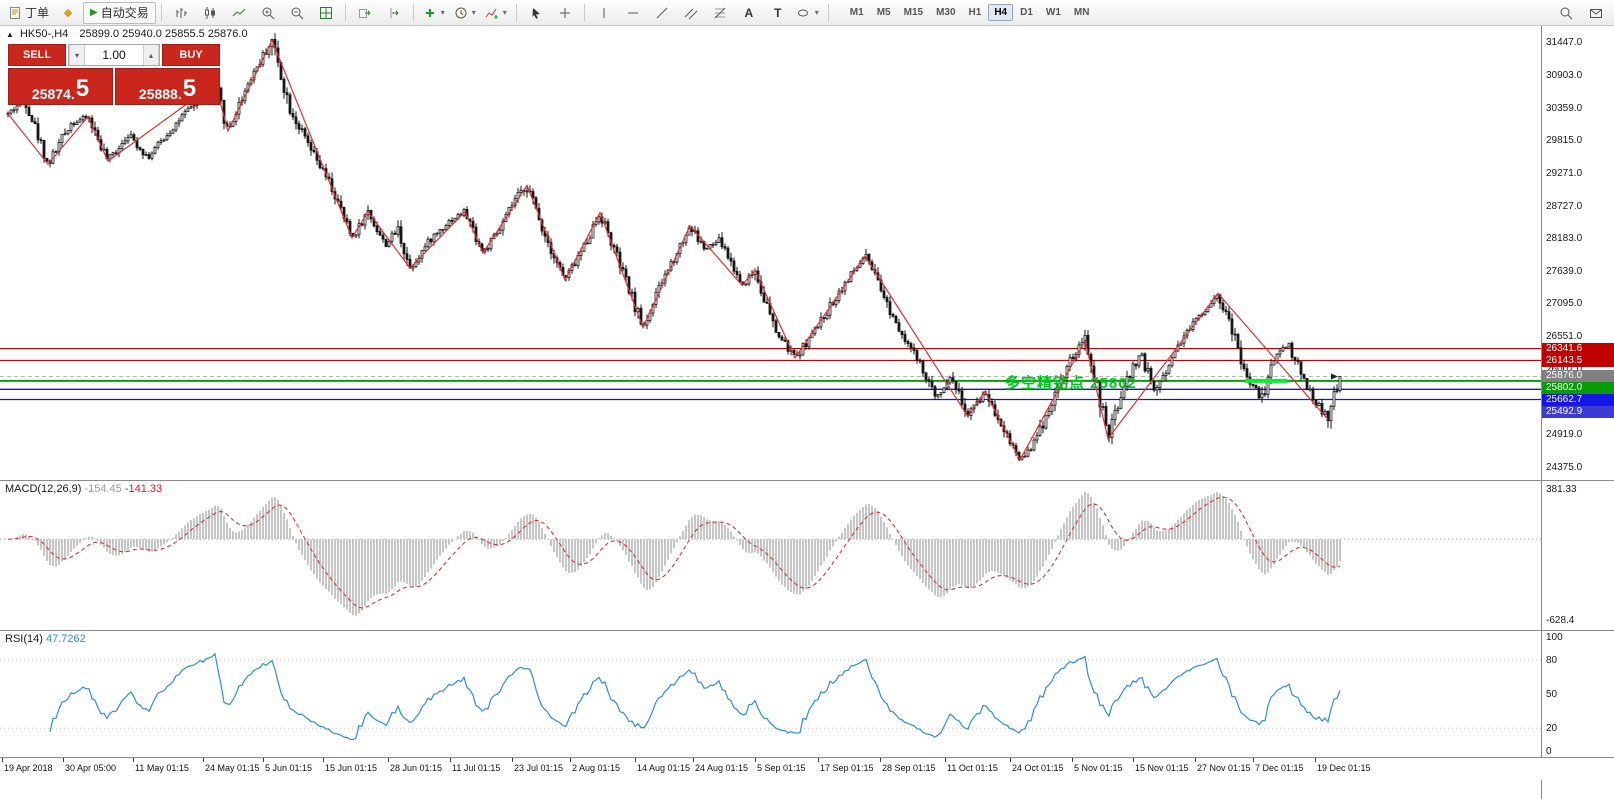 The width and height of the screenshot is (1614, 799). What do you see at coordinates (465, 13) in the screenshot?
I see `periods-button: ▾` at bounding box center [465, 13].